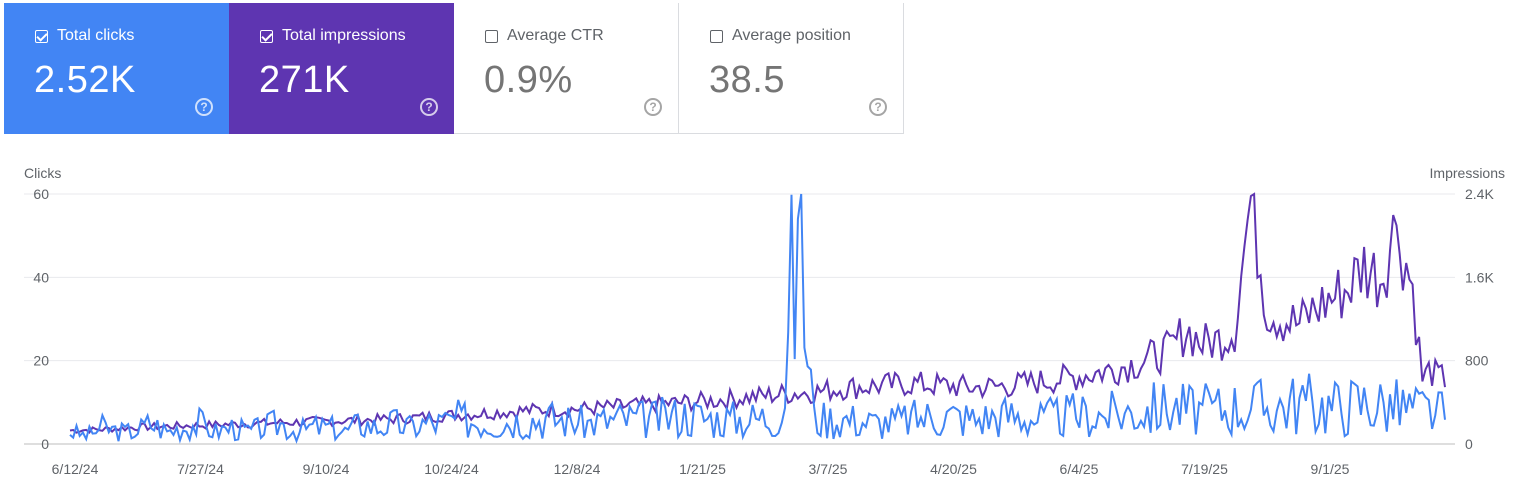 The width and height of the screenshot is (1526, 491). Describe the element at coordinates (344, 35) in the screenshot. I see `metric-label: Total impressions` at that location.